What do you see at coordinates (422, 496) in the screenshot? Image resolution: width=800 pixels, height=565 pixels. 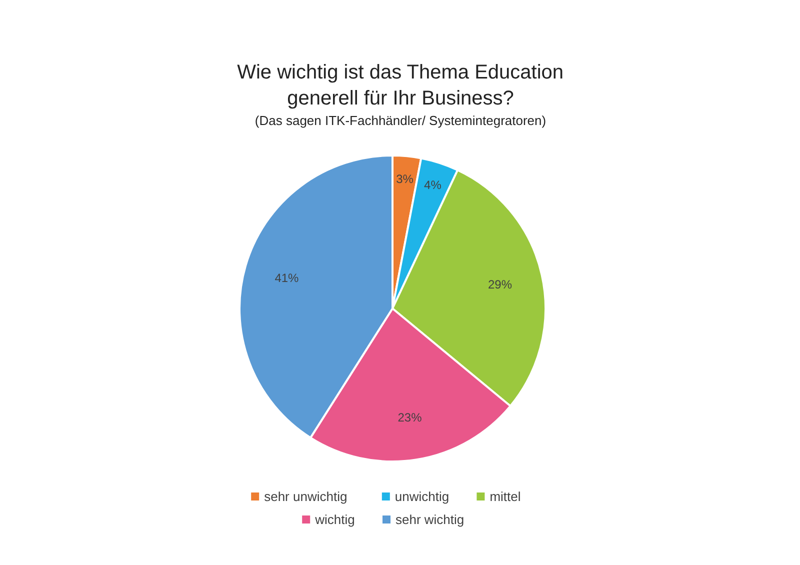 I see `legend-label: unwichtig` at bounding box center [422, 496].